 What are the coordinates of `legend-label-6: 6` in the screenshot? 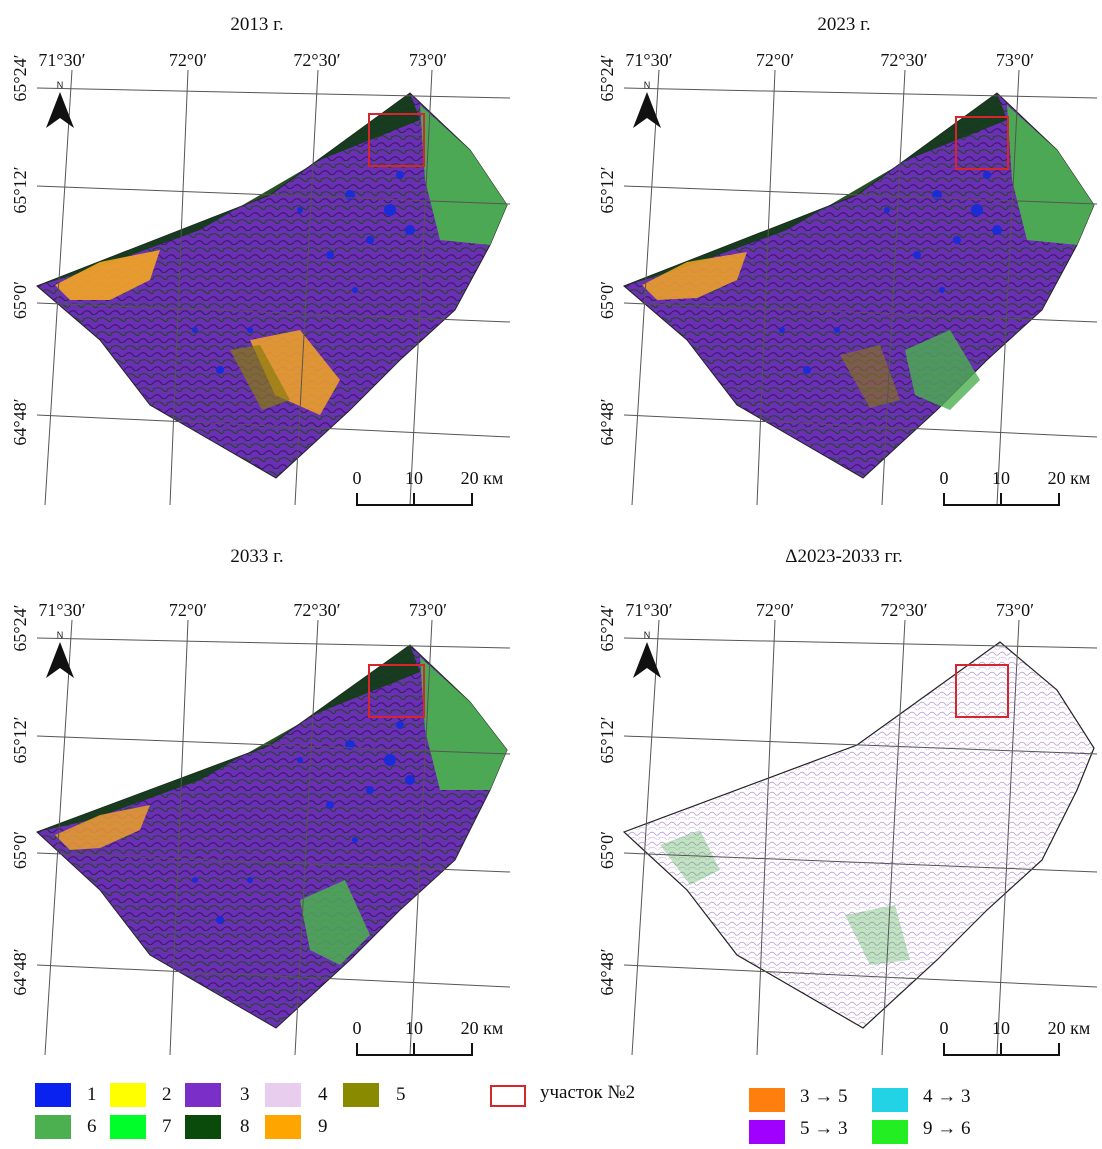 It's located at (92, 1126).